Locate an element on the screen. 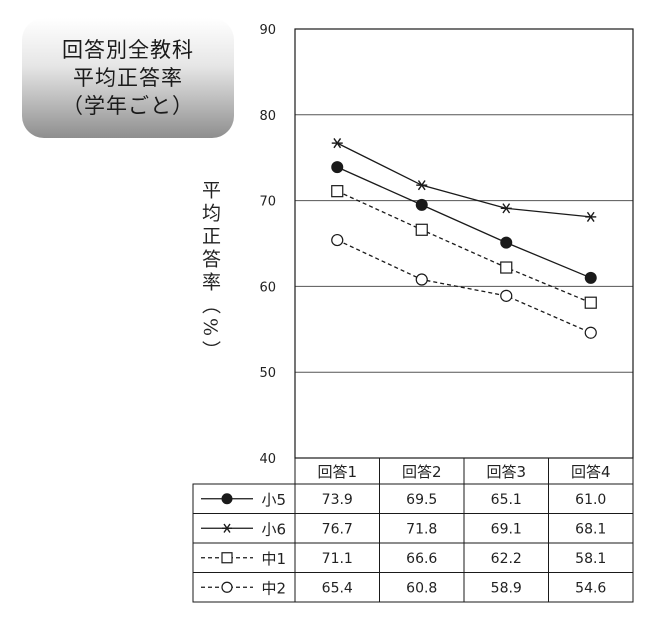 This screenshot has width=652, height=630. table-value-cell: 68.1 is located at coordinates (590, 529).